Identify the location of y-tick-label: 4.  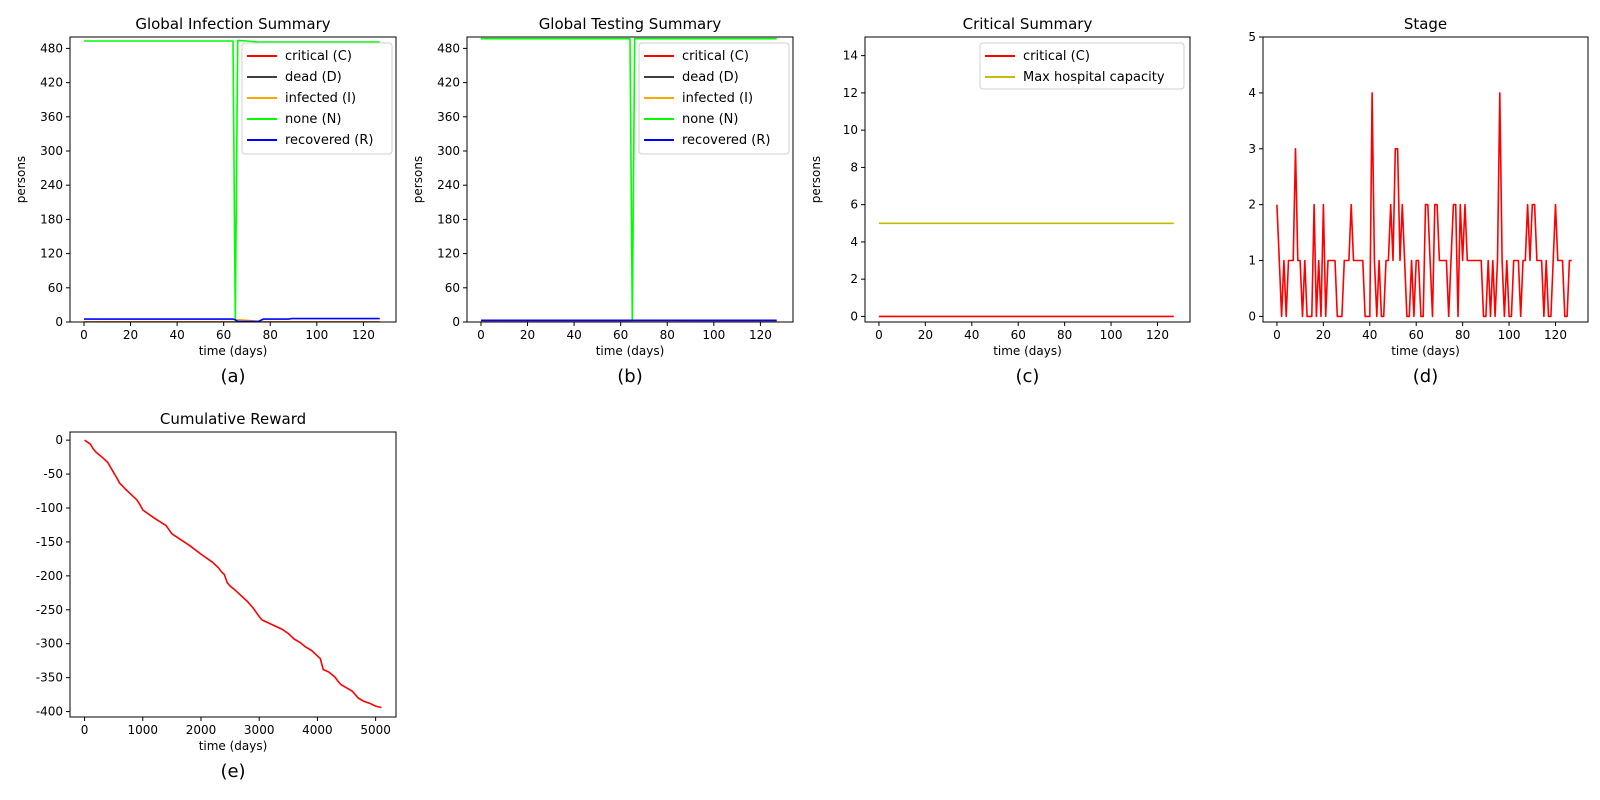
(1252, 93).